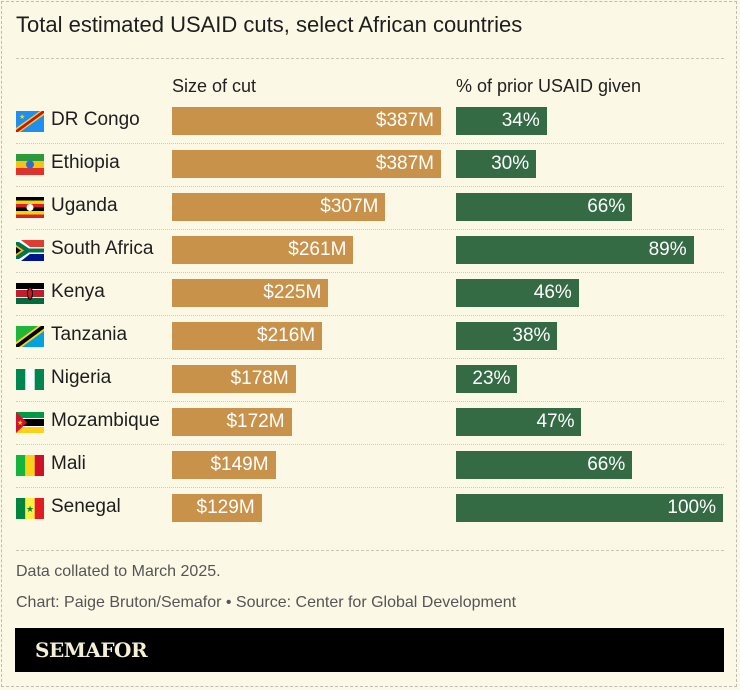 This screenshot has height=690, width=740. I want to click on column-header-percent: % of prior USAID given, so click(549, 86).